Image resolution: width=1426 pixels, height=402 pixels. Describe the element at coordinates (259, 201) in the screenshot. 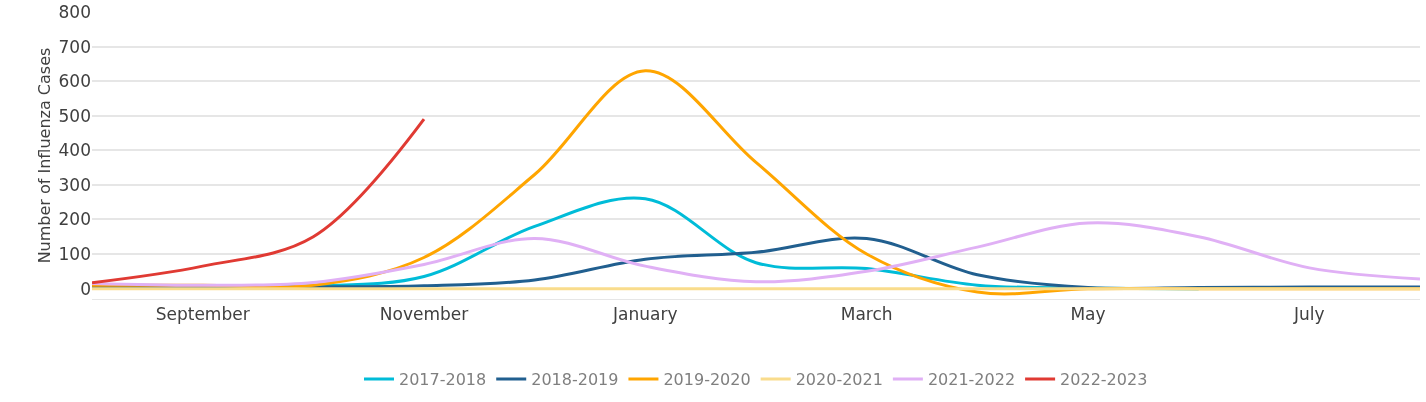

I see `line-series` at that location.